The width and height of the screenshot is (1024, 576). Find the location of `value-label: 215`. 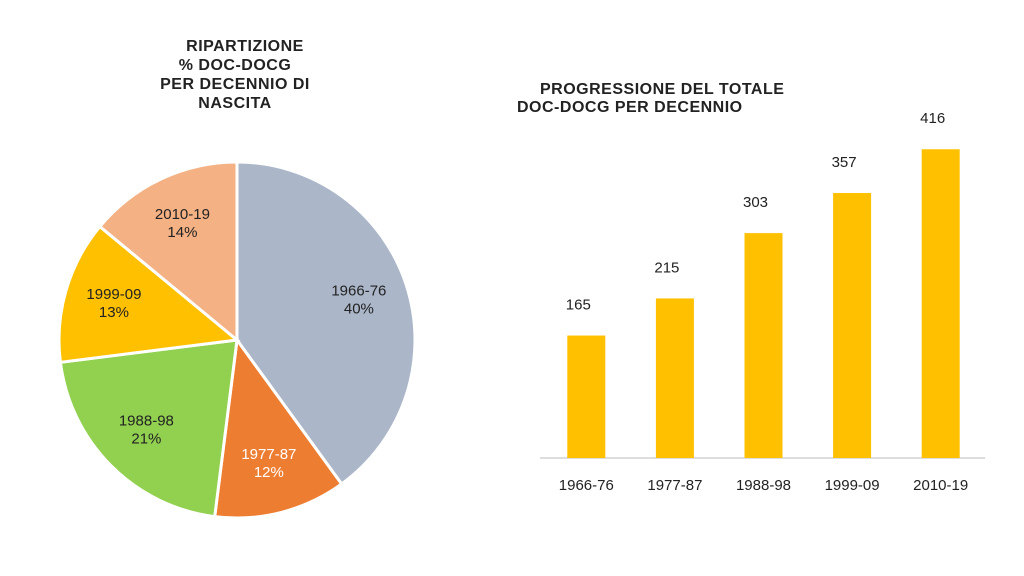

value-label: 215 is located at coordinates (666, 267).